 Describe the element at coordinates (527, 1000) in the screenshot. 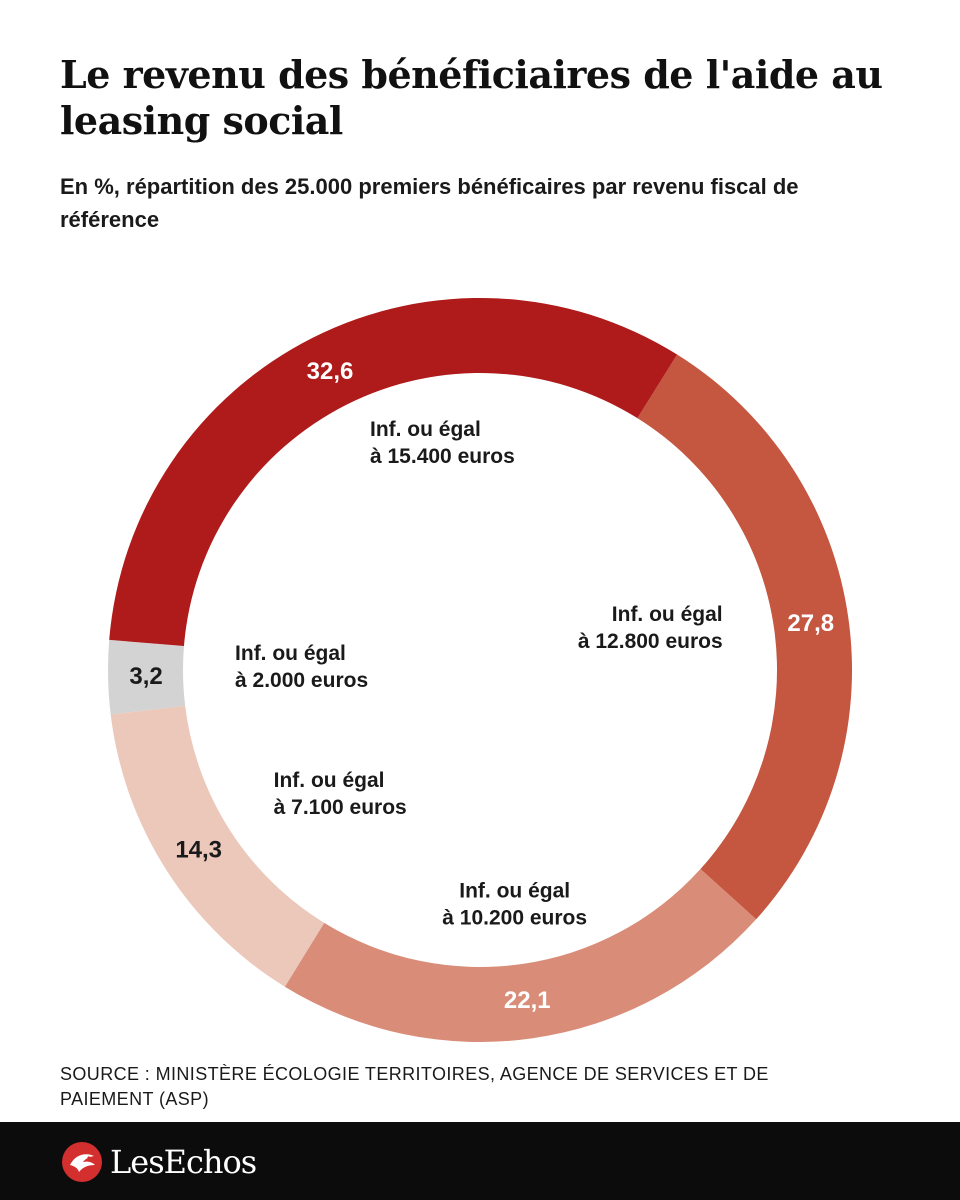

I see `slice-value-label-1: 22,1` at that location.